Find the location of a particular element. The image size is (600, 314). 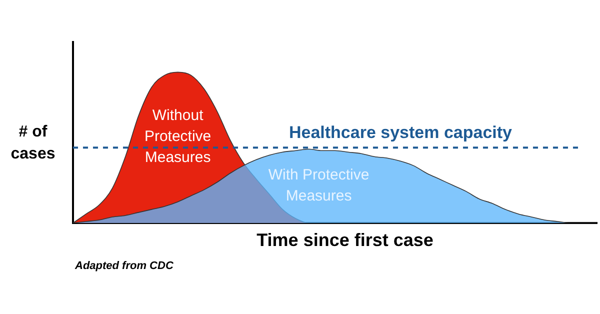

ref-line-label: Healthcare system capacity is located at coordinates (400, 132).